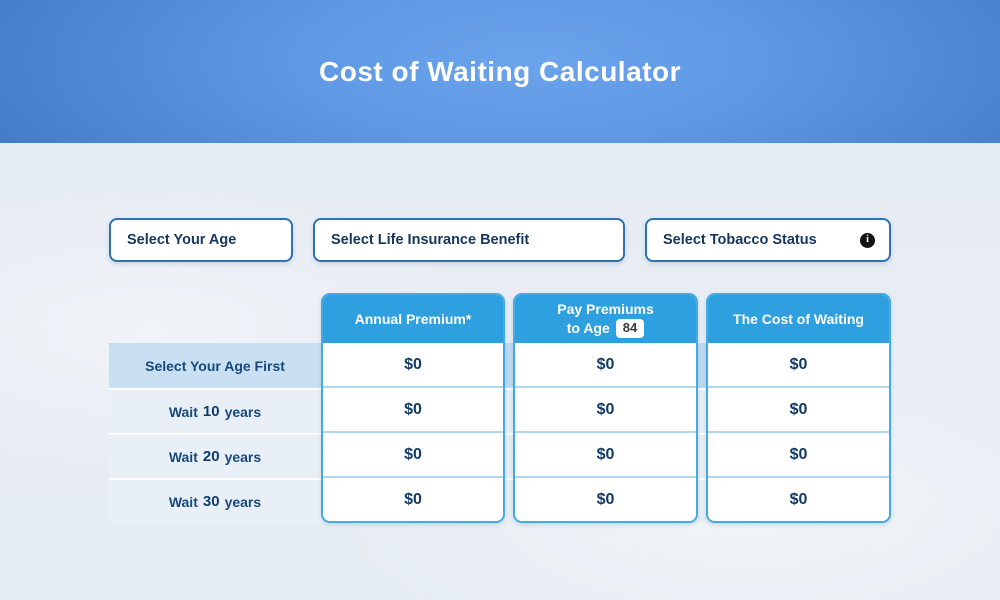 This screenshot has height=600, width=1000. Describe the element at coordinates (430, 240) in the screenshot. I see `select-benefit-label: Select Life Insurance Benefit` at that location.